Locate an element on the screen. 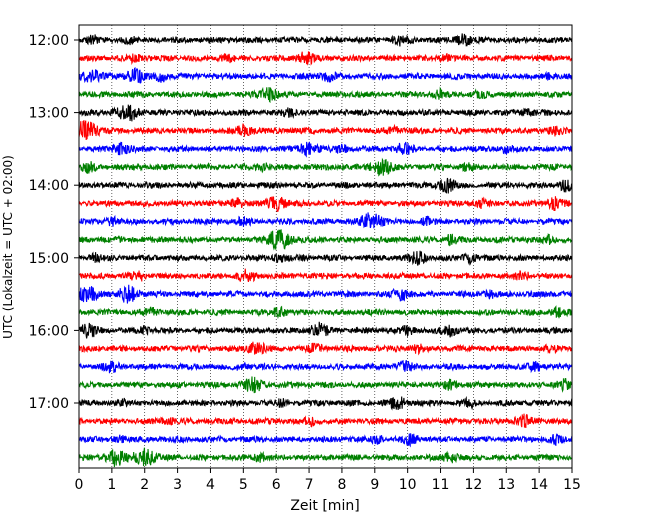 The width and height of the screenshot is (650, 520). x-tick-label: 2 is located at coordinates (144, 485).